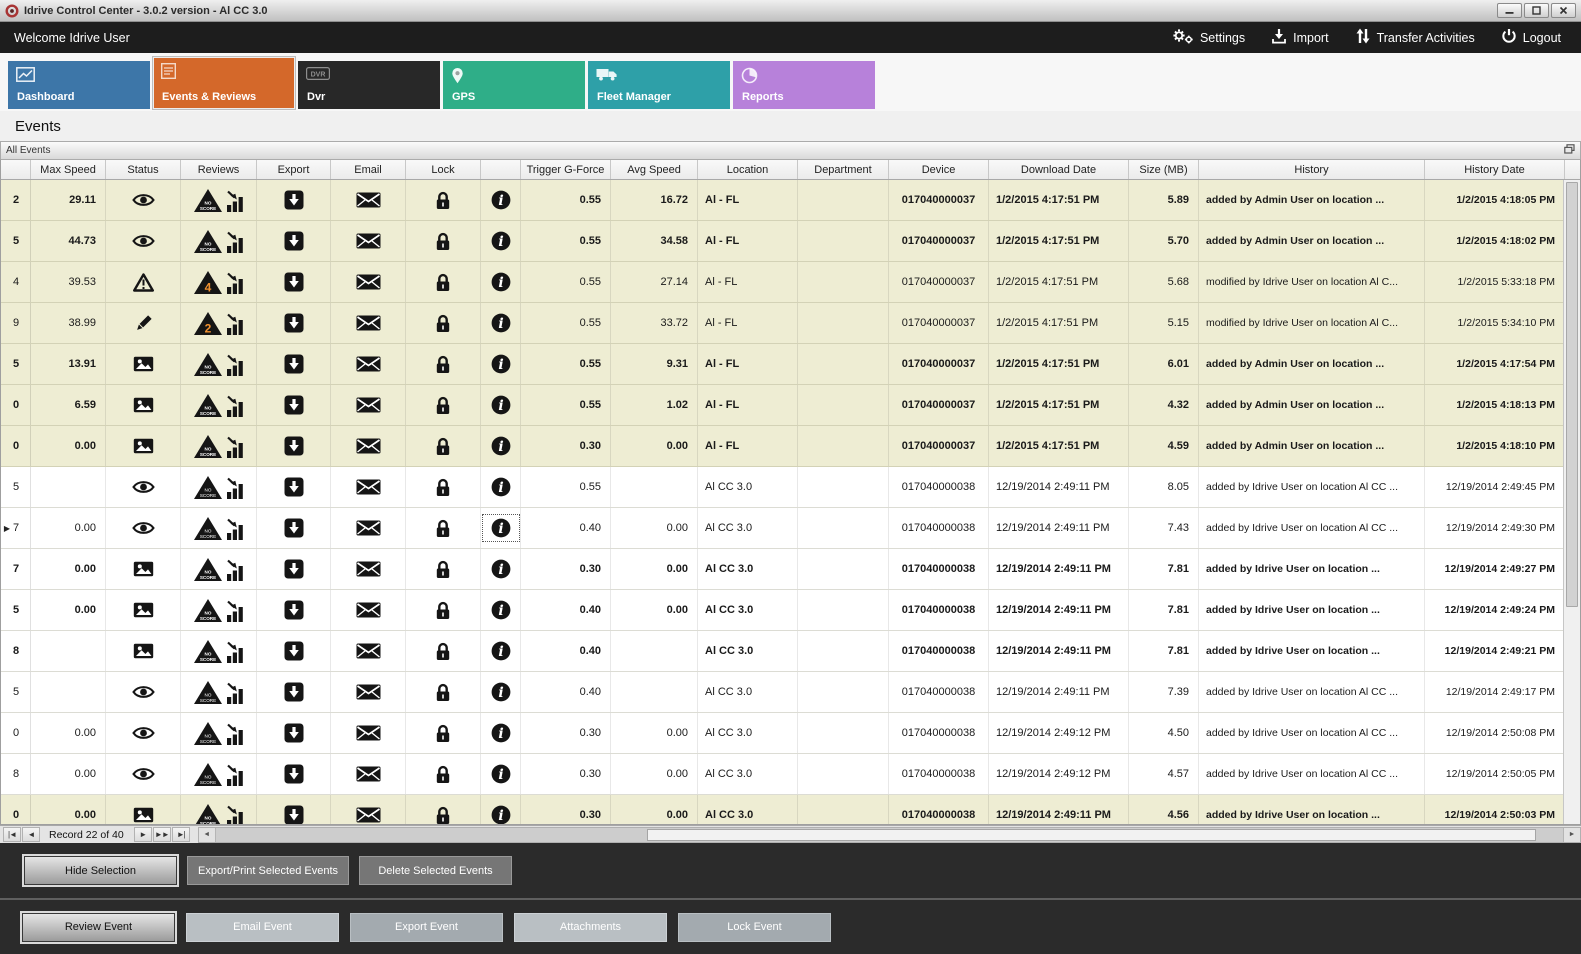 This screenshot has height=954, width=1581. I want to click on transfer-activities-button: Transfer Activities, so click(1415, 37).